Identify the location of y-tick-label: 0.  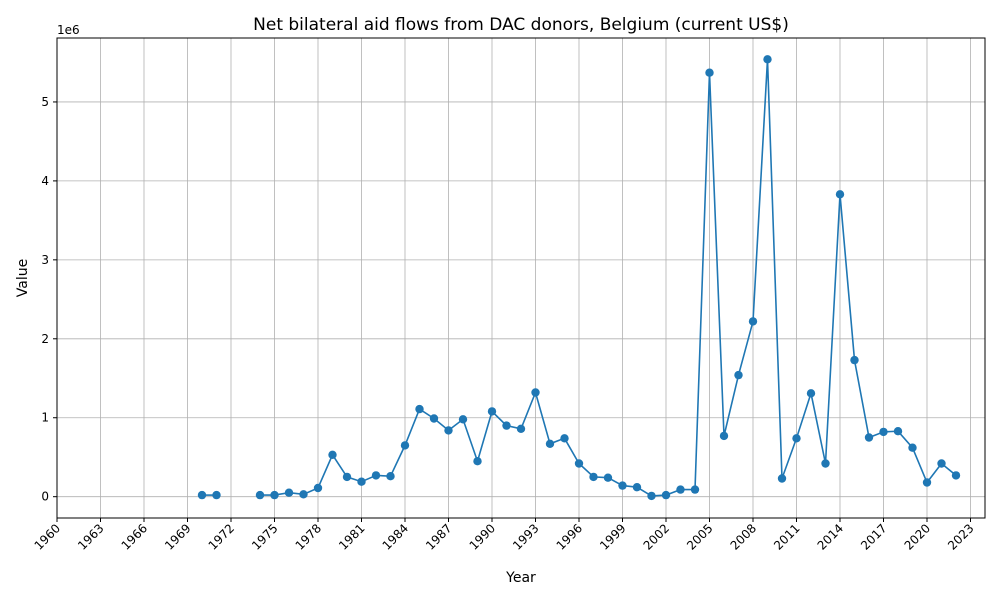
(45, 497).